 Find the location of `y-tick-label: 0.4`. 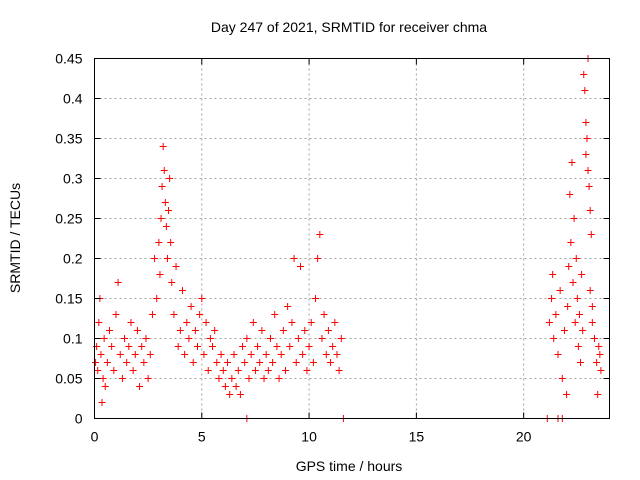

y-tick-label: 0.4 is located at coordinates (73, 99).